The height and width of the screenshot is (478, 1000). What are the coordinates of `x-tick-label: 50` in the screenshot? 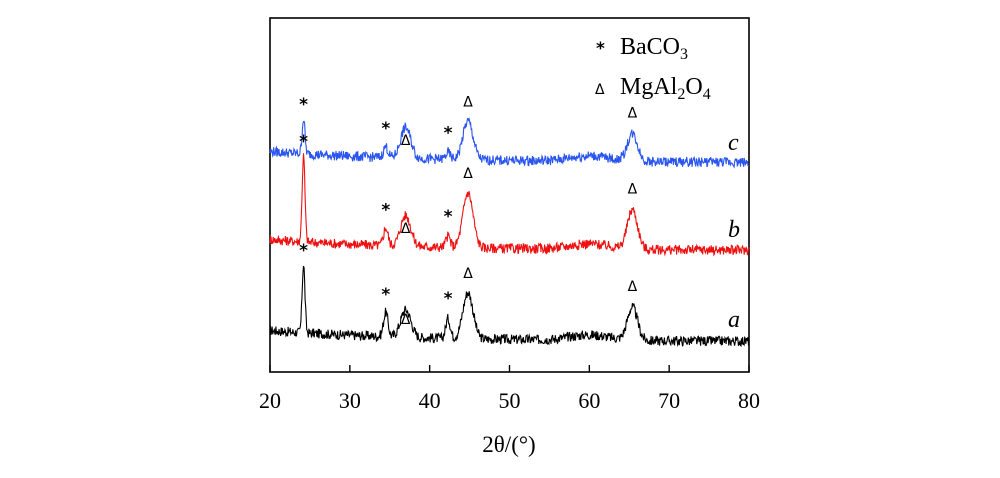 It's located at (510, 400).